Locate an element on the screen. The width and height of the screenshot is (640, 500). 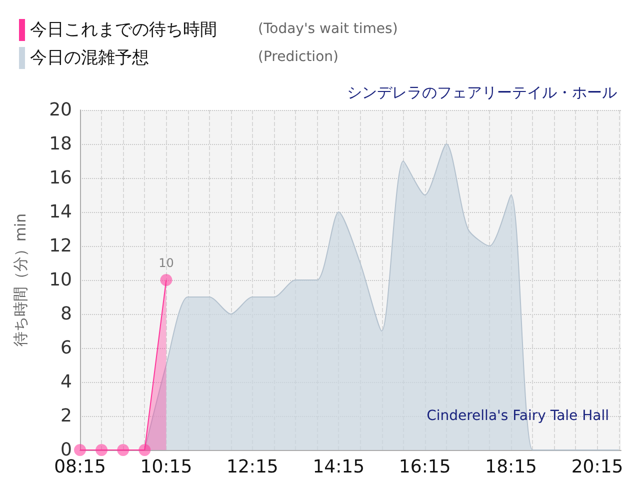
y-tick-label: 8 is located at coordinates (66, 314).